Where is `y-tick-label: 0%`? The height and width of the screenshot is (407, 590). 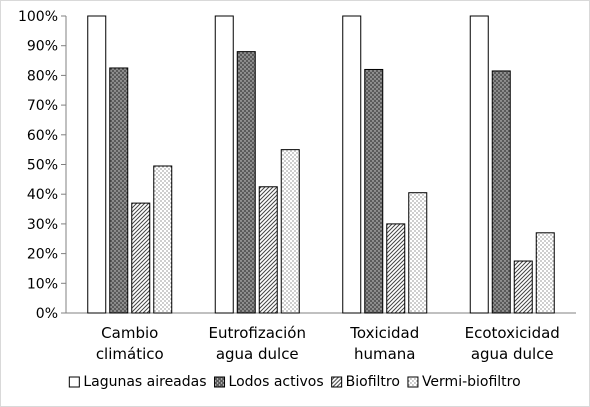
y-tick-label: 0% is located at coordinates (47, 314).